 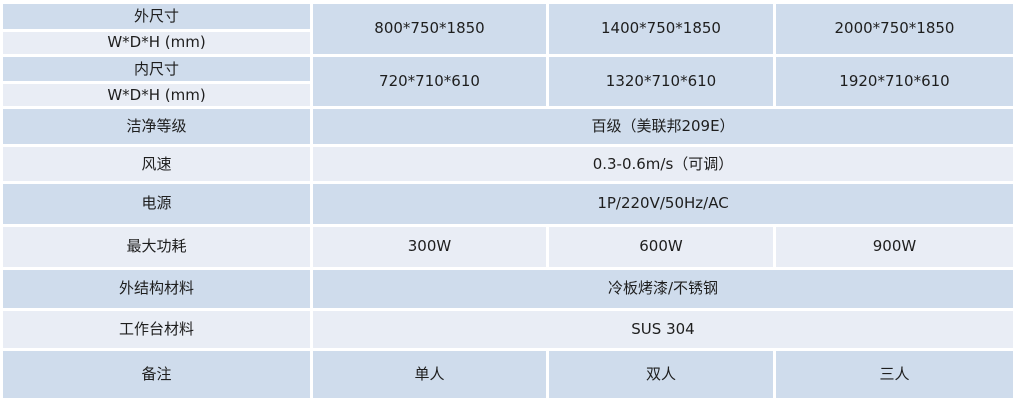 What do you see at coordinates (661, 82) in the screenshot?
I see `value-inner-size-model2: 1320*710*610` at bounding box center [661, 82].